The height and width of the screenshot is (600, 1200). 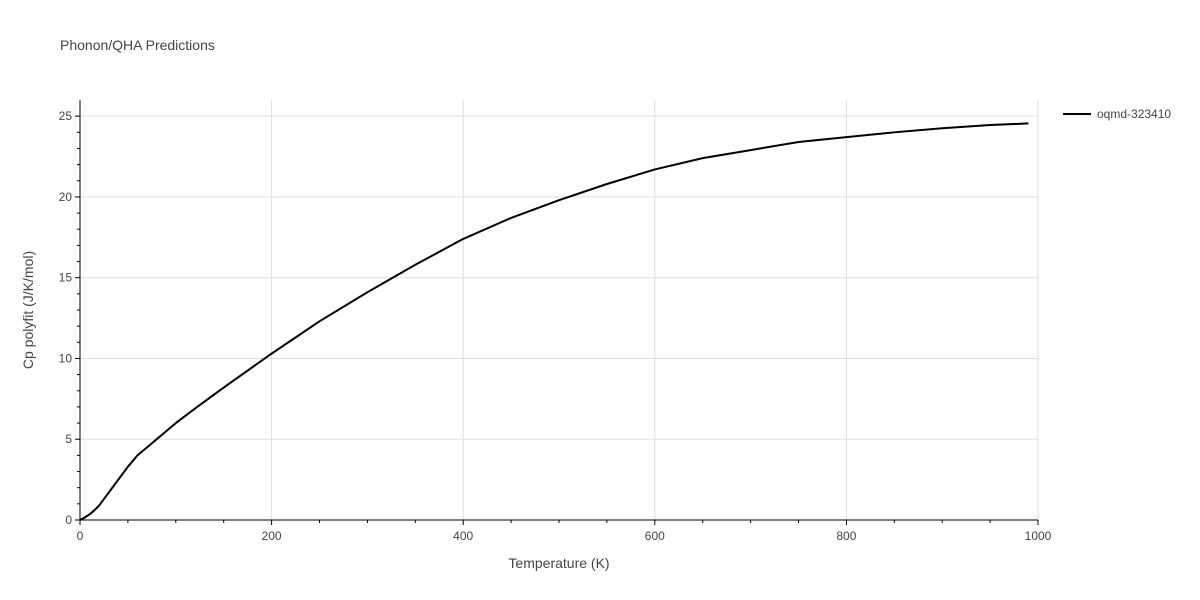 I want to click on y-tick-label: 25, so click(x=66, y=116).